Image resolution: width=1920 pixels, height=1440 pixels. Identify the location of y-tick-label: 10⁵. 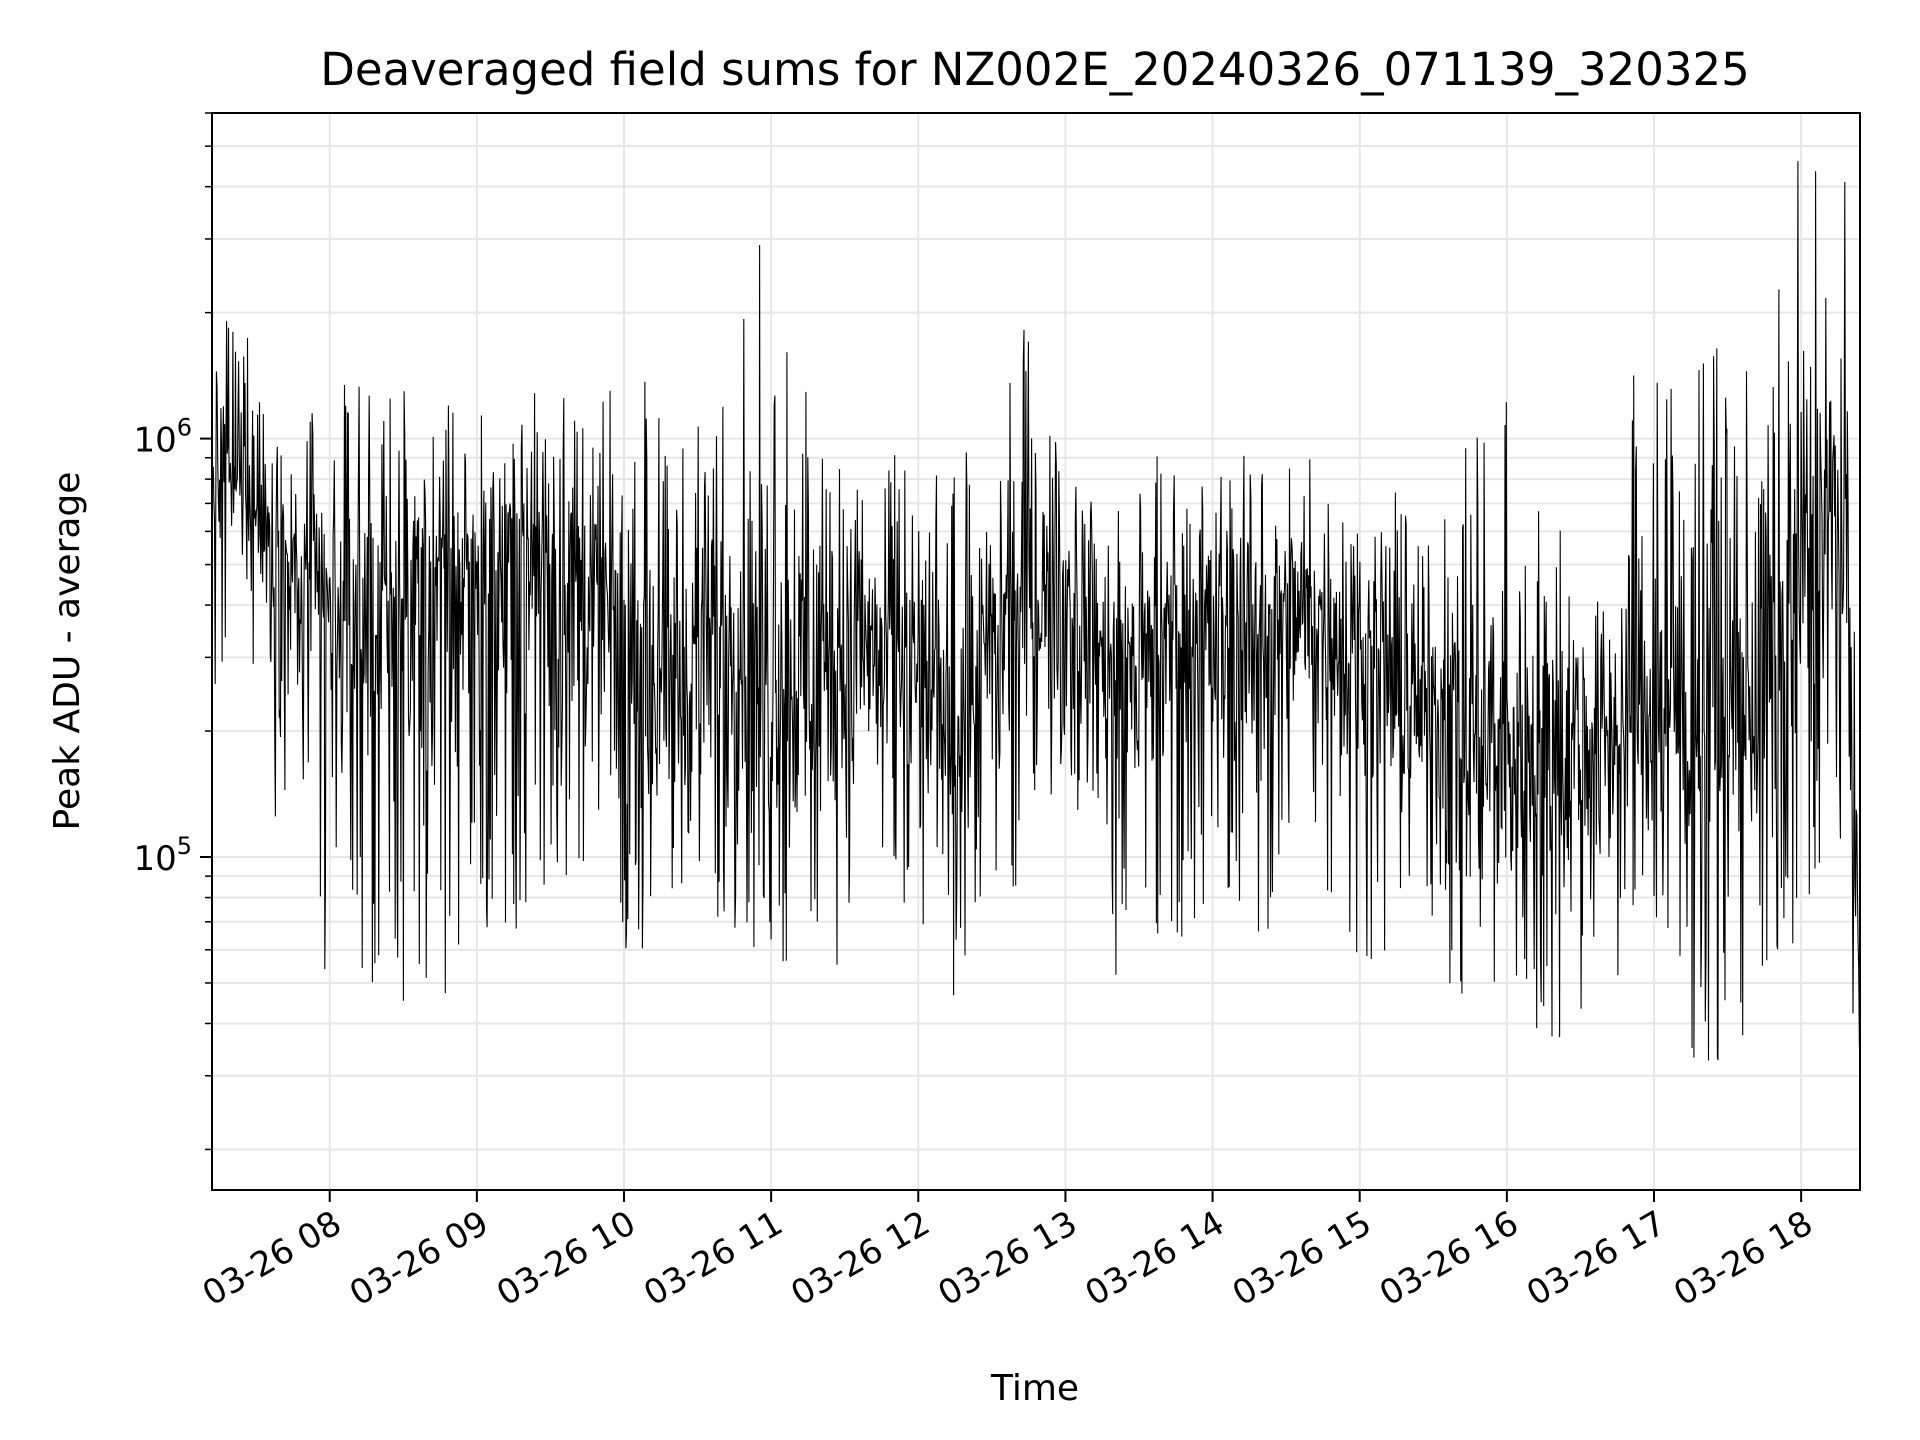
(162, 855).